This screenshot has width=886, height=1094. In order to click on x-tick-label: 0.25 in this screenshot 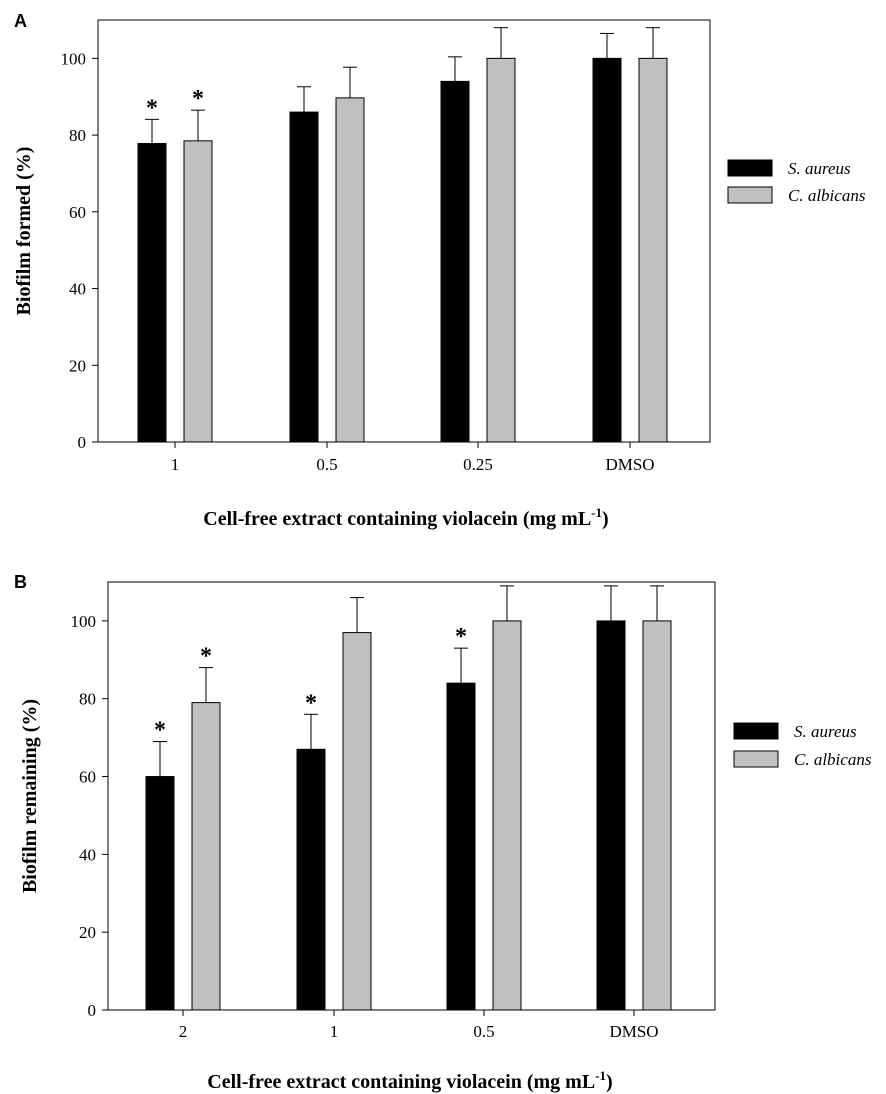, I will do `click(478, 464)`.